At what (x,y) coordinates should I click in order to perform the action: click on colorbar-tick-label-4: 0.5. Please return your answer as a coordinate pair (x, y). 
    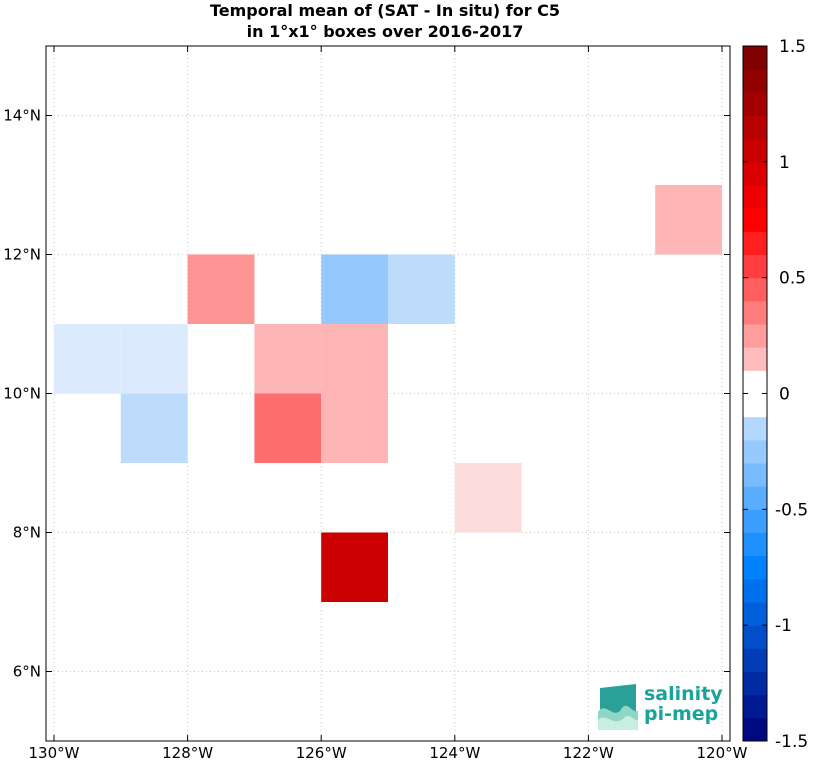
    Looking at the image, I should click on (792, 279).